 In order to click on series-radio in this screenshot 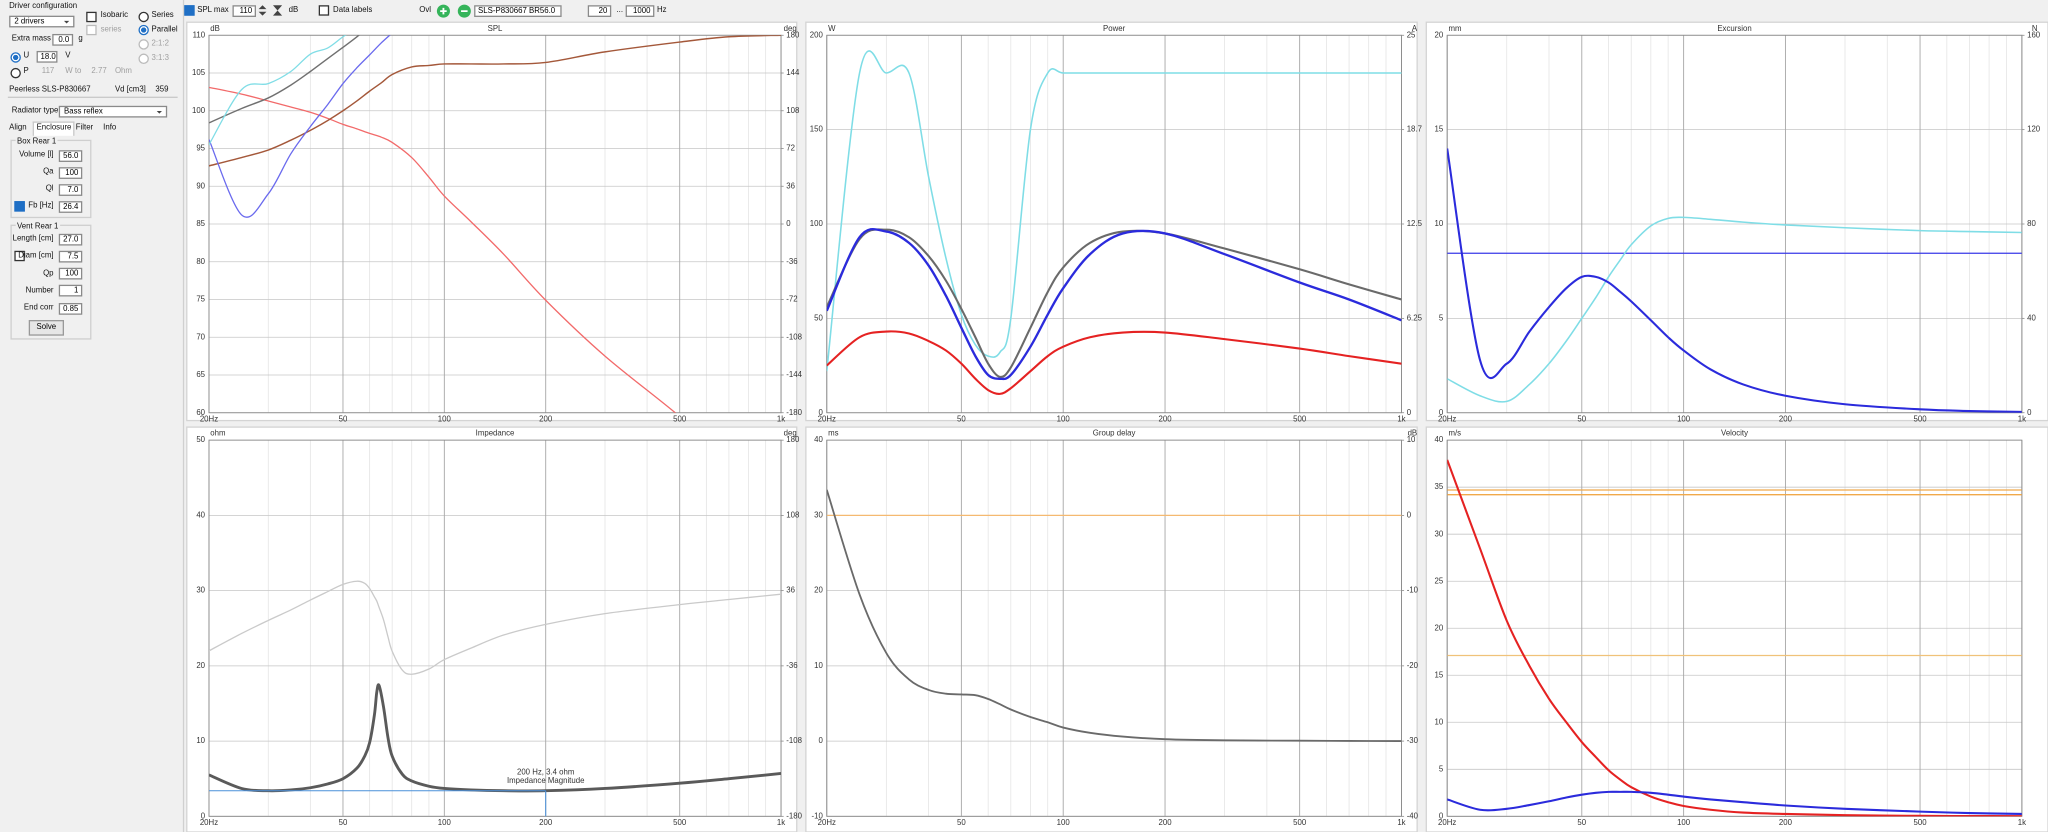, I will do `click(143, 17)`.